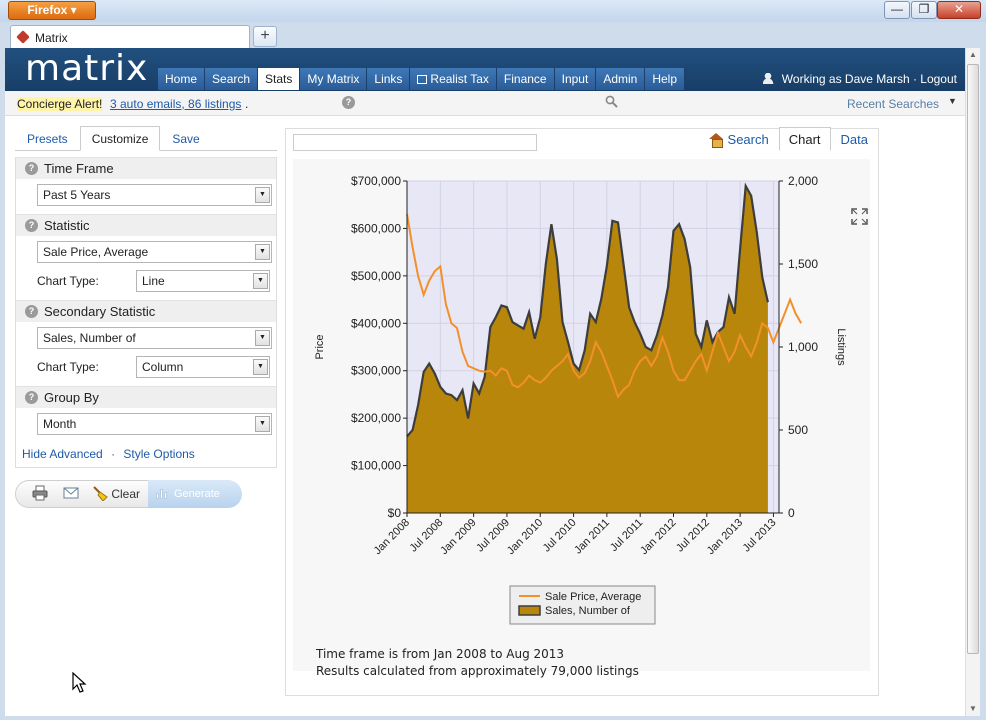  What do you see at coordinates (458, 537) in the screenshot?
I see `x-tick-label: Jan 2009` at bounding box center [458, 537].